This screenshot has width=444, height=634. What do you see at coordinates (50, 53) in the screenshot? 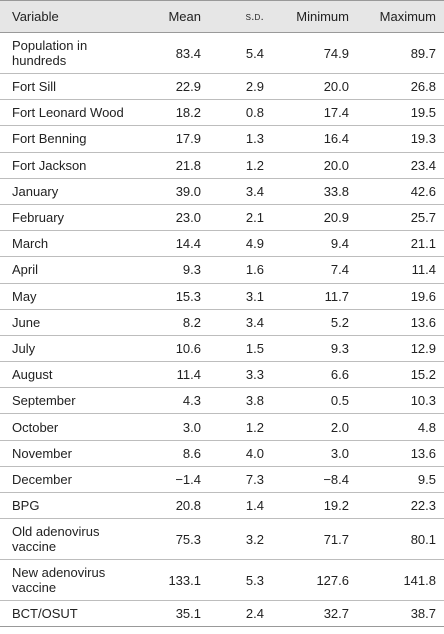
I see `cell-variable: Population in hundreds` at bounding box center [50, 53].